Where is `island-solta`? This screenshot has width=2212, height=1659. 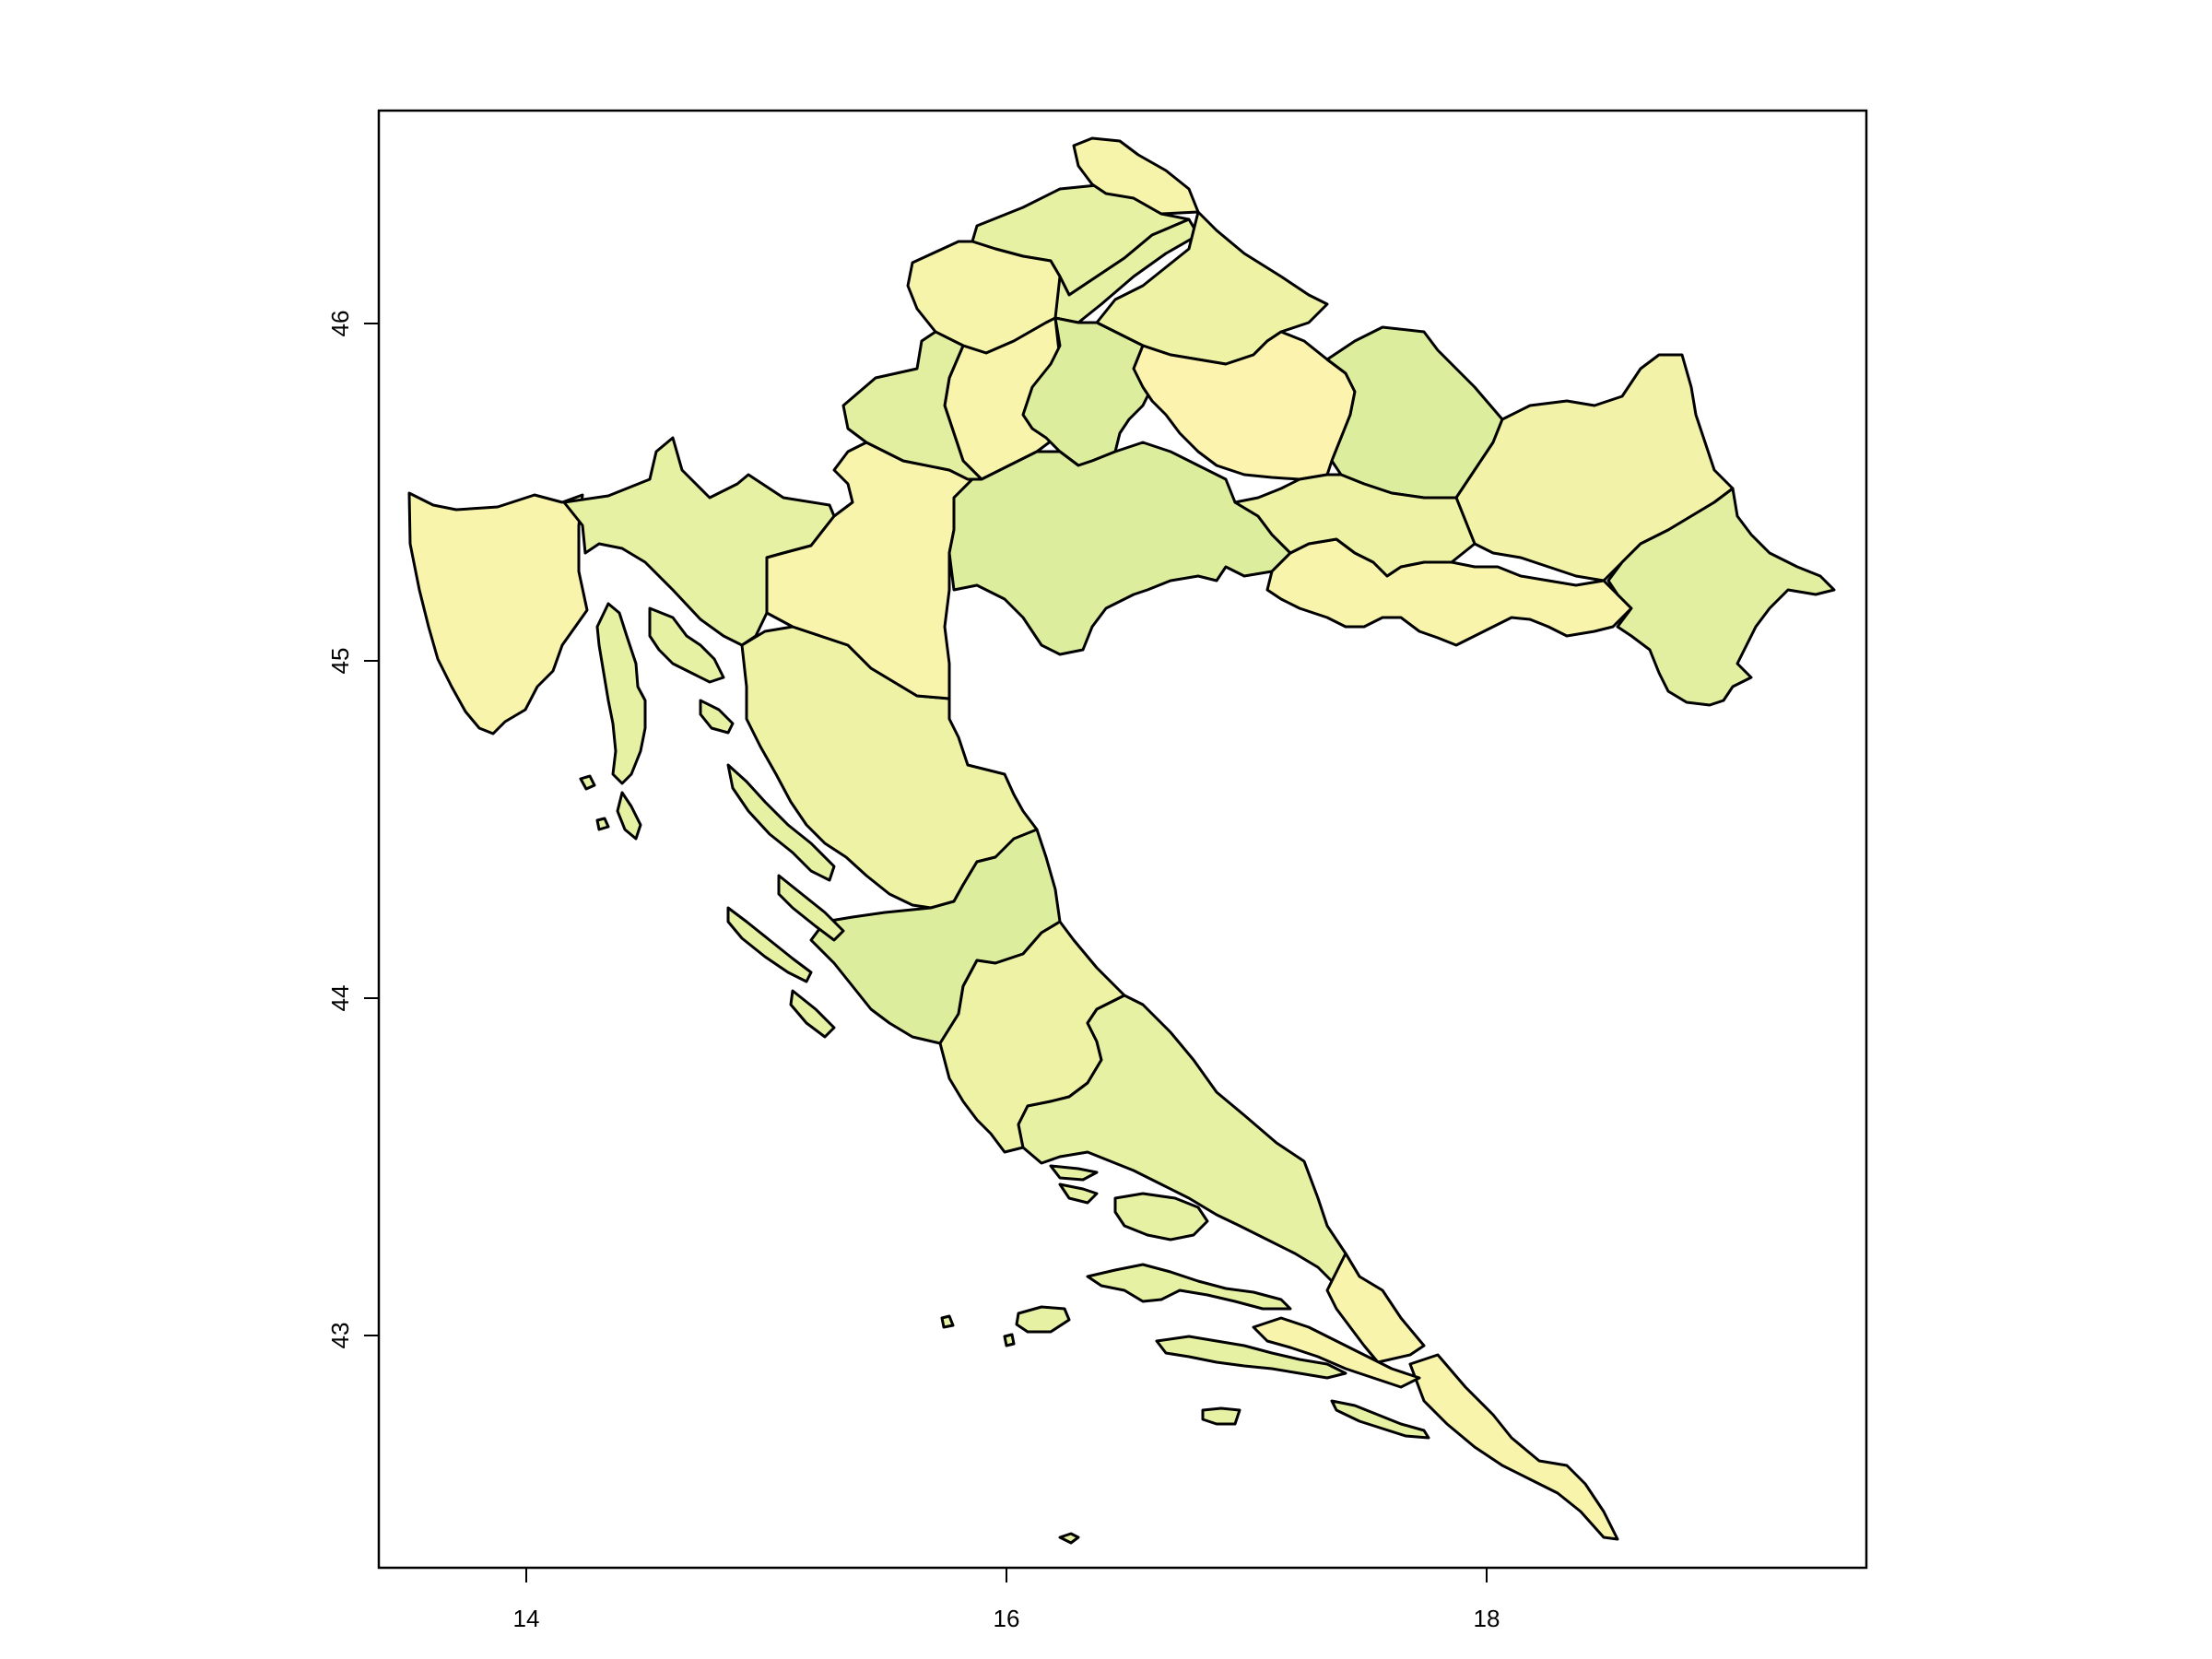 island-solta is located at coordinates (1078, 1193).